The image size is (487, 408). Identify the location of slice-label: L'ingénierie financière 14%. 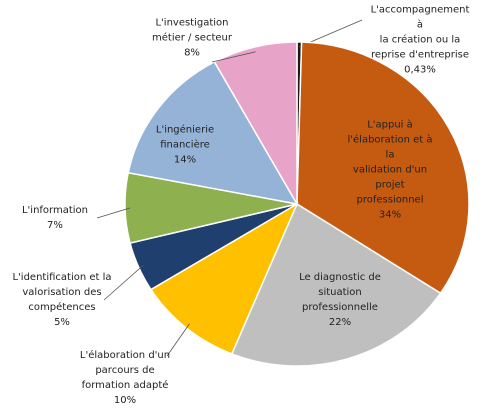
(185, 145).